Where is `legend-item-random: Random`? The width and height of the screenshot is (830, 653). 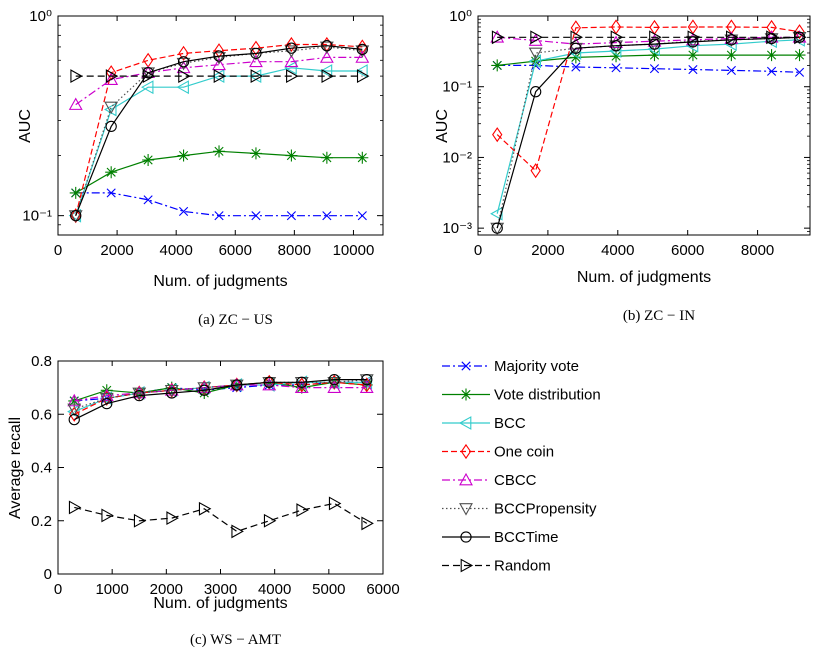 legend-item-random: Random is located at coordinates (496, 566).